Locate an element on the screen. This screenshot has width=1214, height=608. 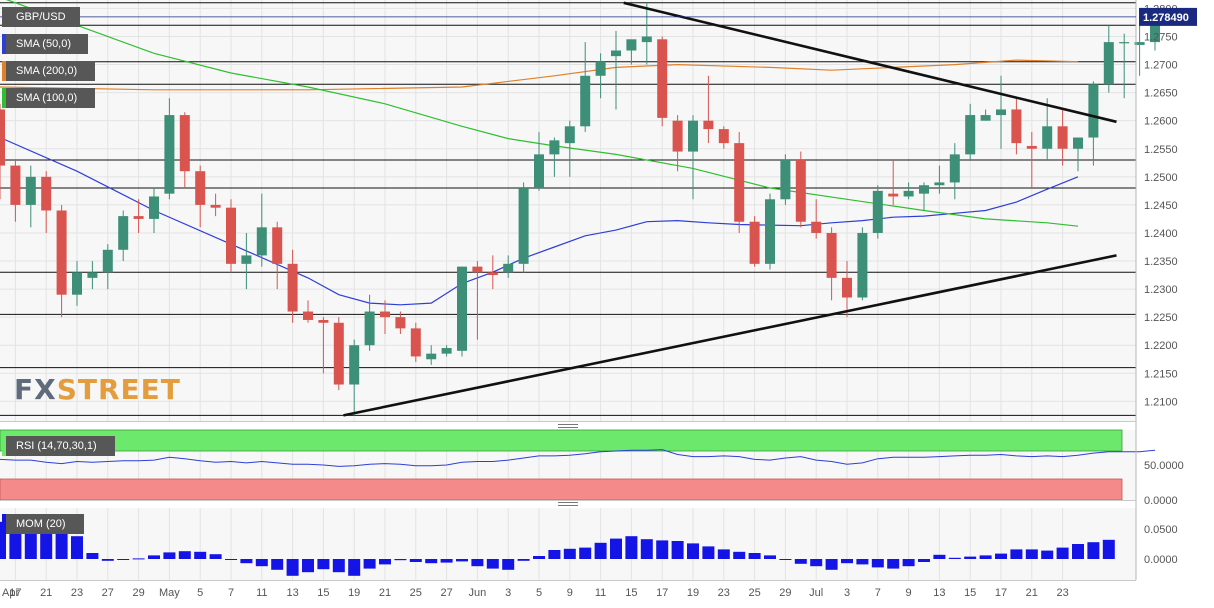
mom-tick-label: 0.0000 is located at coordinates (1161, 560).